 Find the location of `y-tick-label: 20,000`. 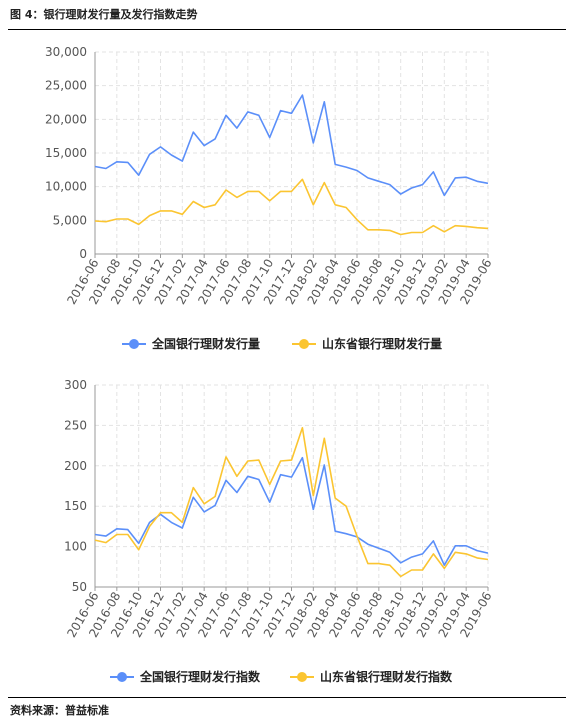

y-tick-label: 20,000 is located at coordinates (66, 119).